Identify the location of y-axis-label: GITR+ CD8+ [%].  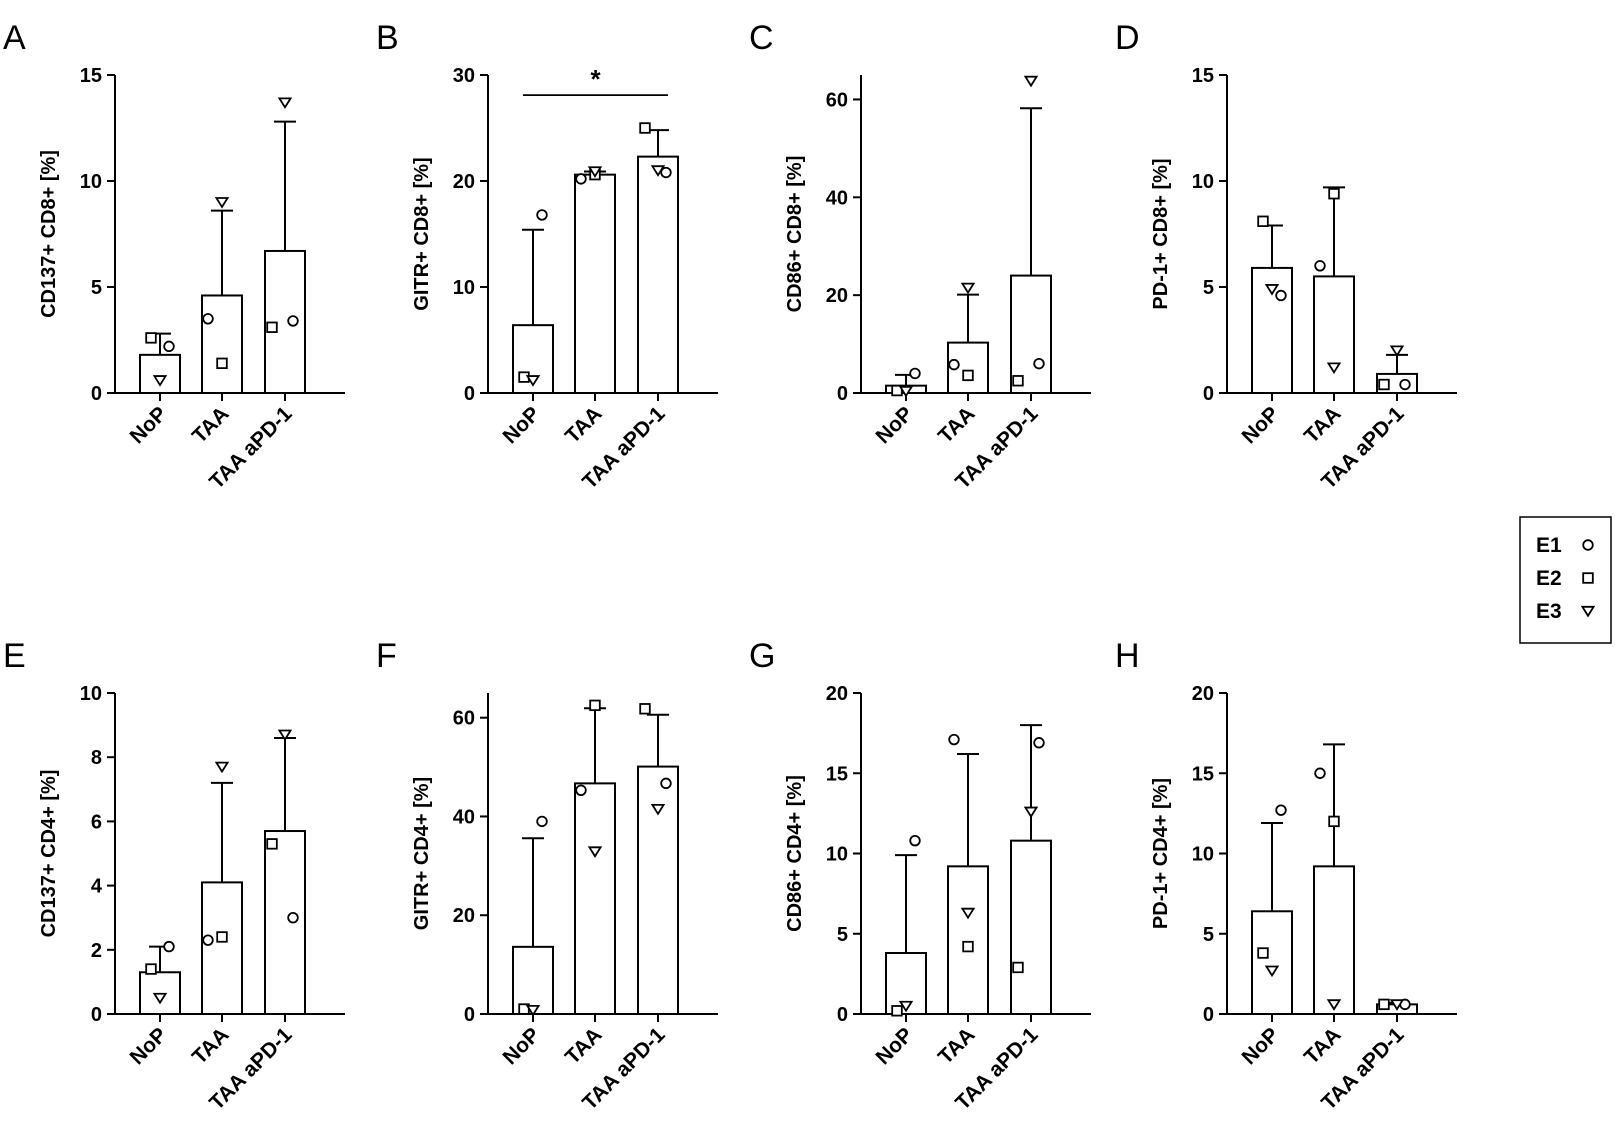
(422, 233).